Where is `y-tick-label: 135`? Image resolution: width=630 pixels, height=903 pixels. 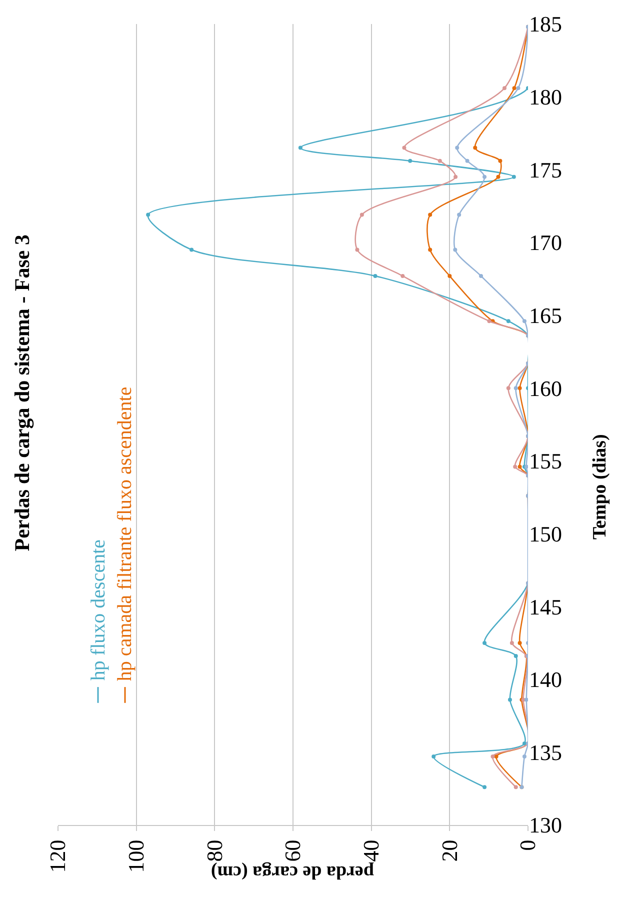 y-tick-label: 135 is located at coordinates (545, 752).